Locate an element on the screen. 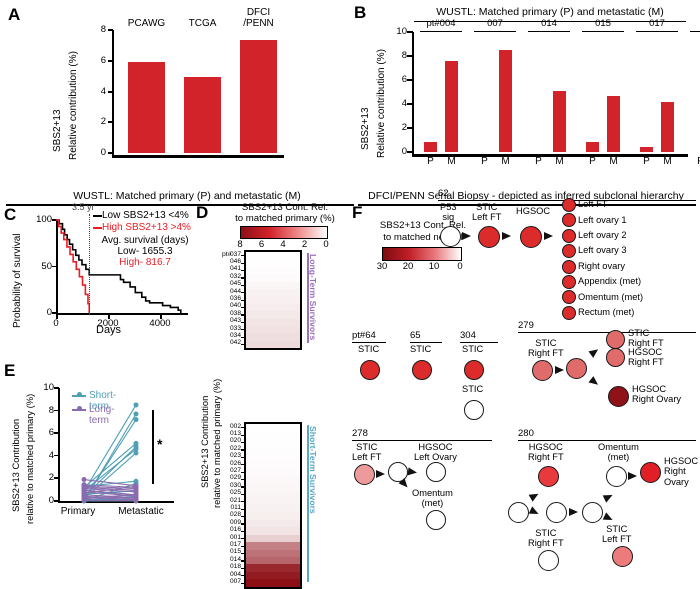  panel-f-node-label-line: Left ovary 1 is located at coordinates (602, 220).